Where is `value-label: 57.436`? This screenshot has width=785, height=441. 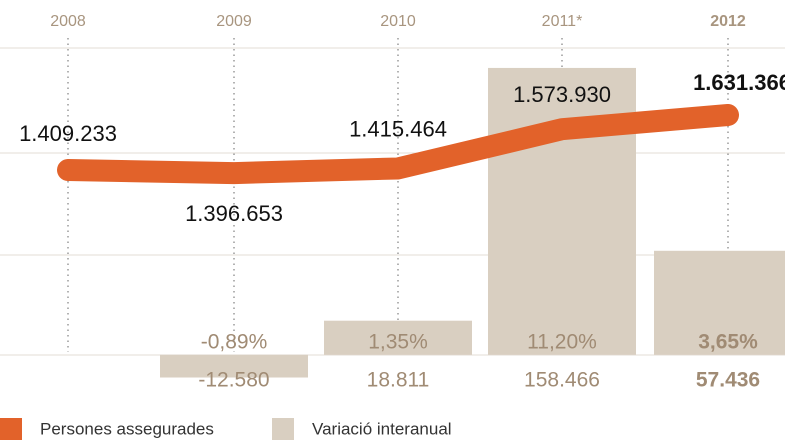
value-label: 57.436 is located at coordinates (728, 380).